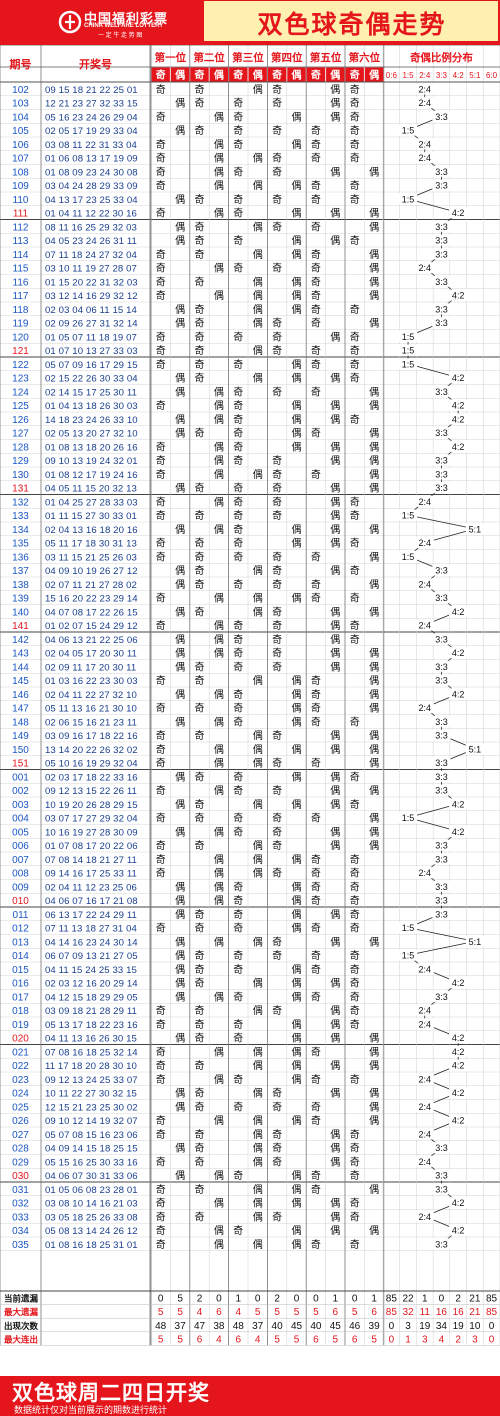  Describe the element at coordinates (91, 502) in the screenshot. I see `draw-numbers: 01 04 25 27 28 33 03` at that location.